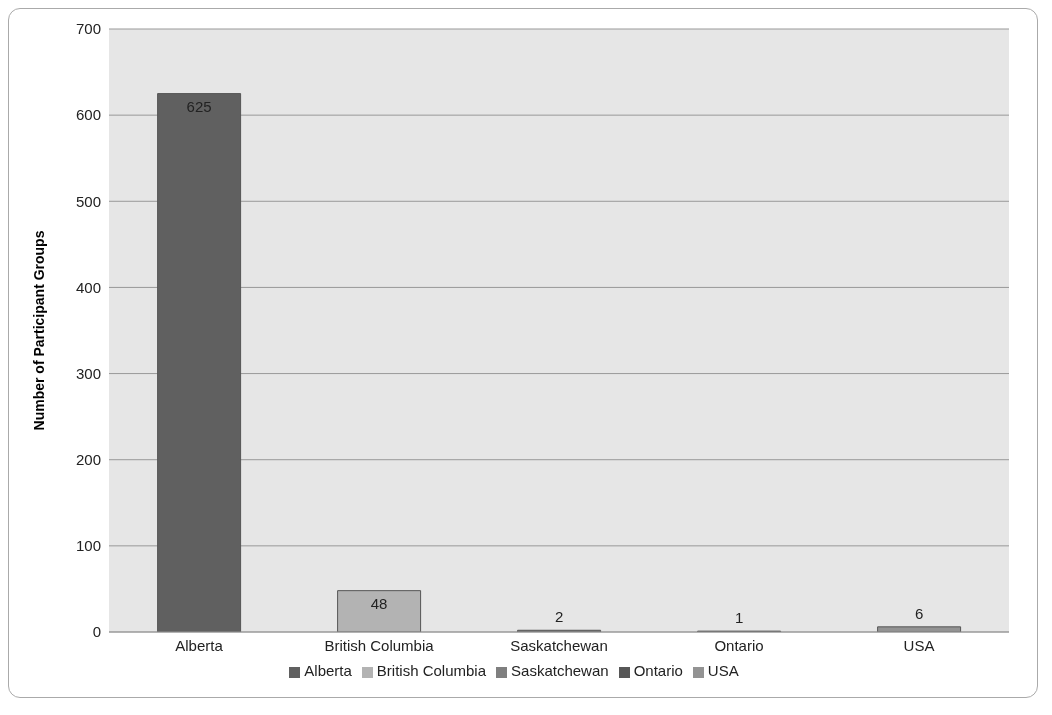 The height and width of the screenshot is (715, 1052). I want to click on legend-label: British Columbia, so click(431, 670).